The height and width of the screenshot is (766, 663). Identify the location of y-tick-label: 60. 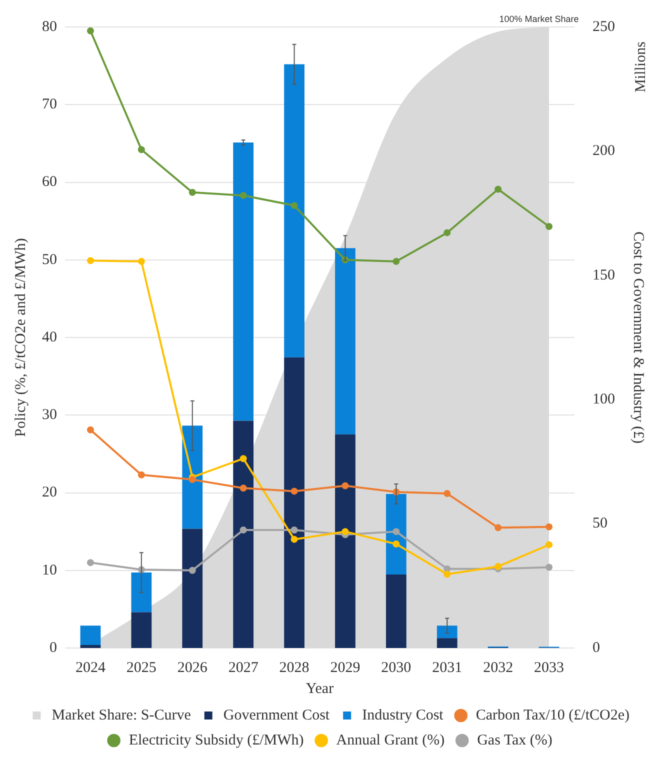
(49, 182).